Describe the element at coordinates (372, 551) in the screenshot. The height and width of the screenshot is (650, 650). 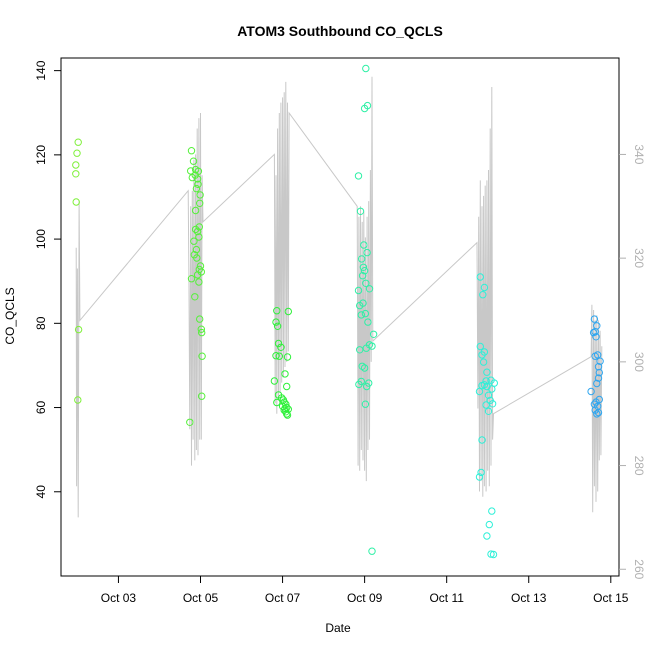
I see `data-point-s3-p31` at that location.